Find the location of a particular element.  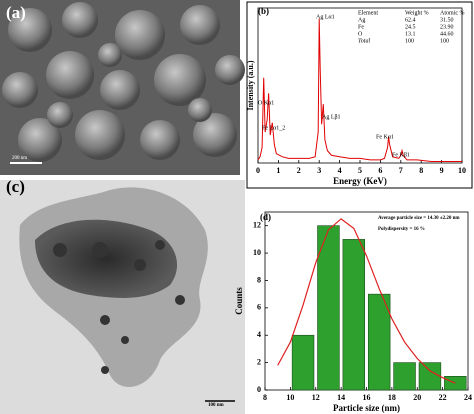

panel-label: (c) is located at coordinates (15, 186).